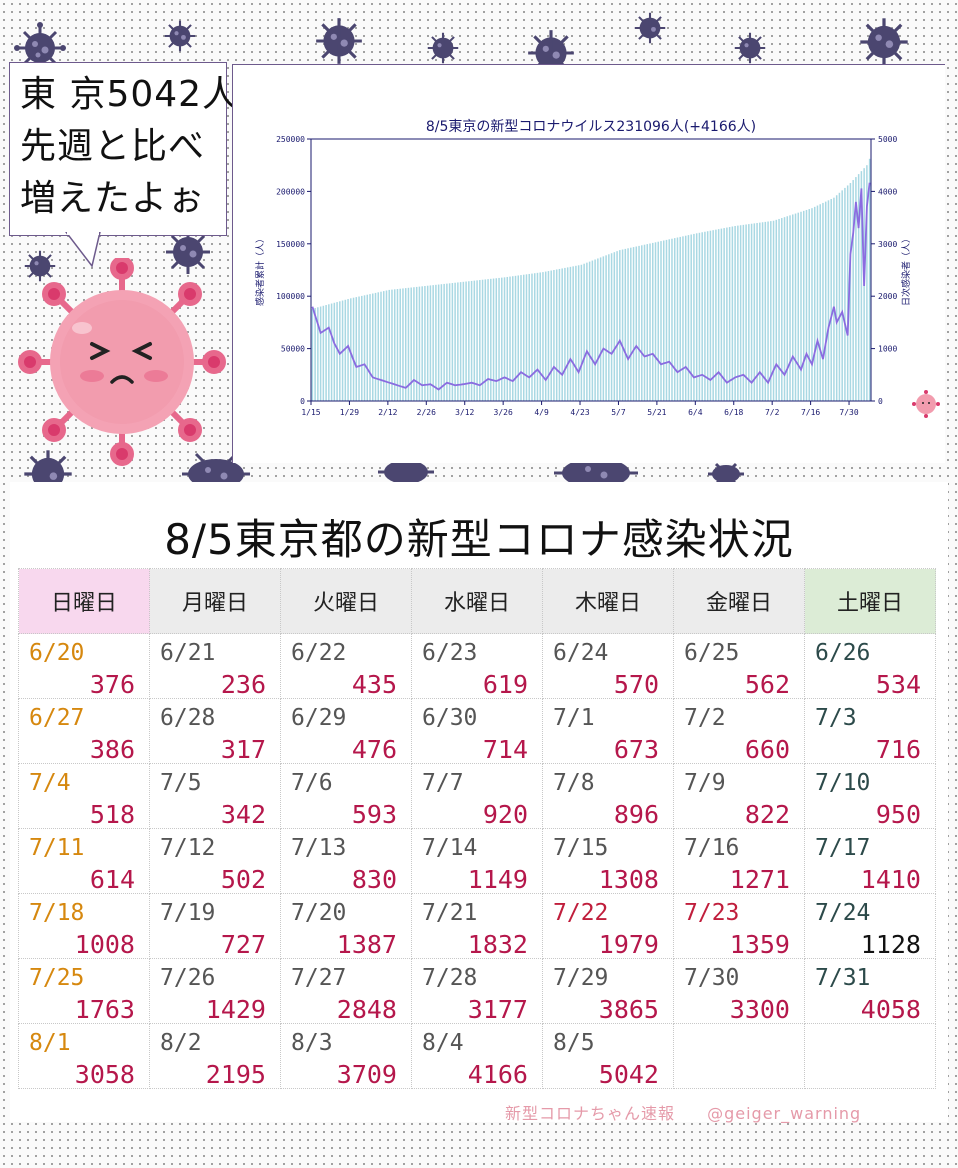 The image size is (958, 1168). Describe the element at coordinates (733, 412) in the screenshot. I see `x-tick-label: 6/18` at that location.